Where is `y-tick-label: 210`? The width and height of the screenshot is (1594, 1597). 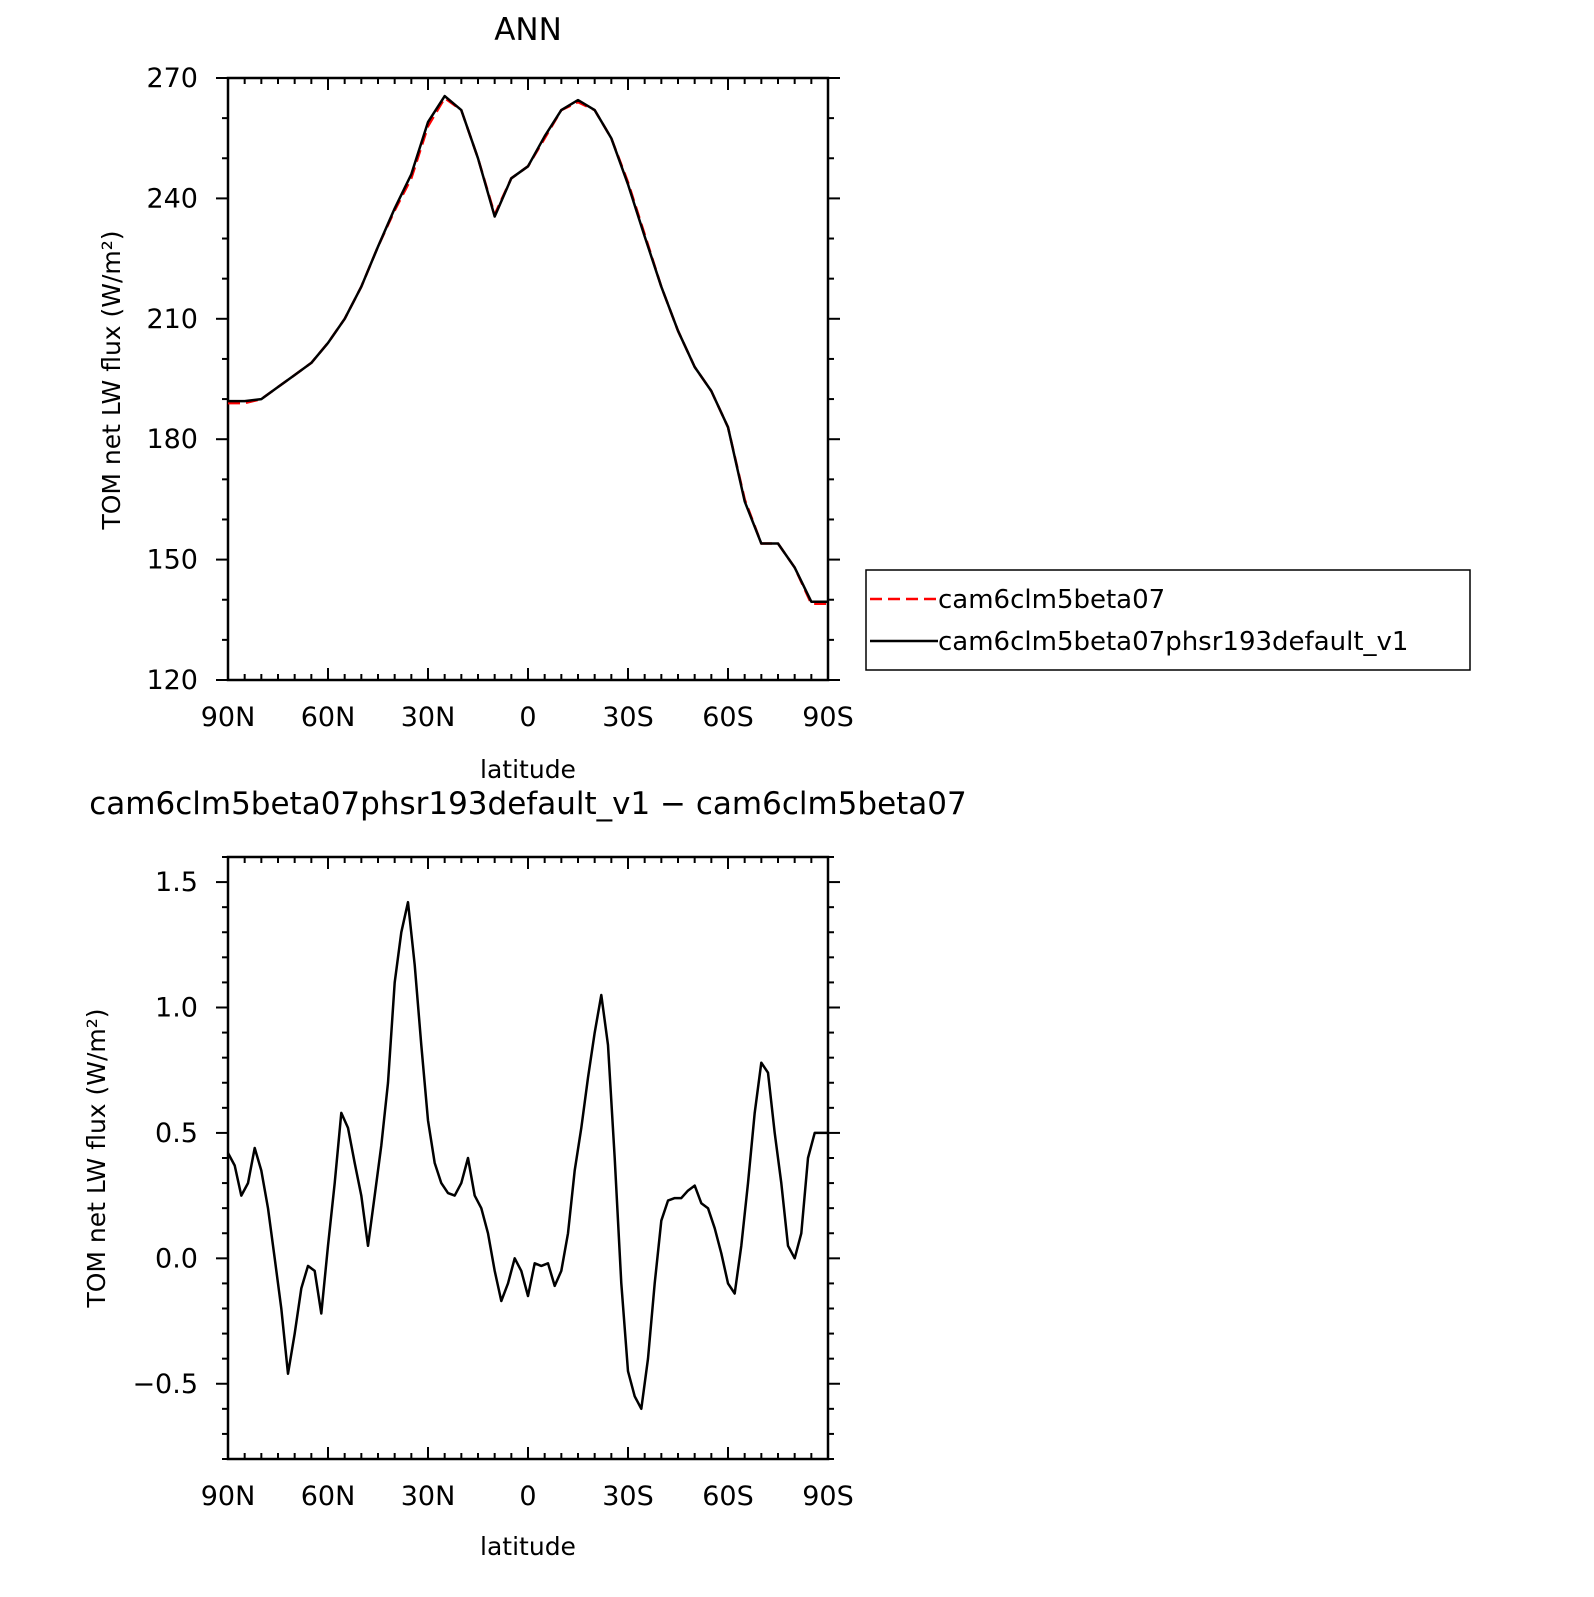
y-tick-label: 210 is located at coordinates (172, 319).